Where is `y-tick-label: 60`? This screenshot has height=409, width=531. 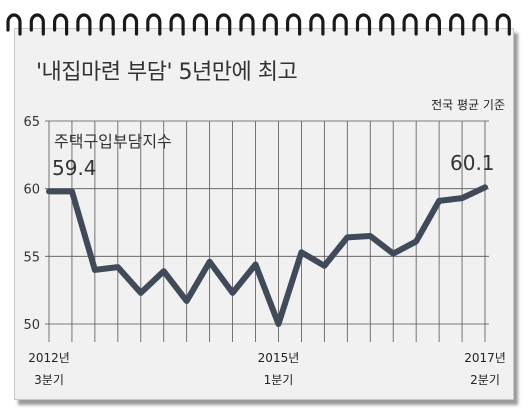
y-tick-label: 60 is located at coordinates (31, 190).